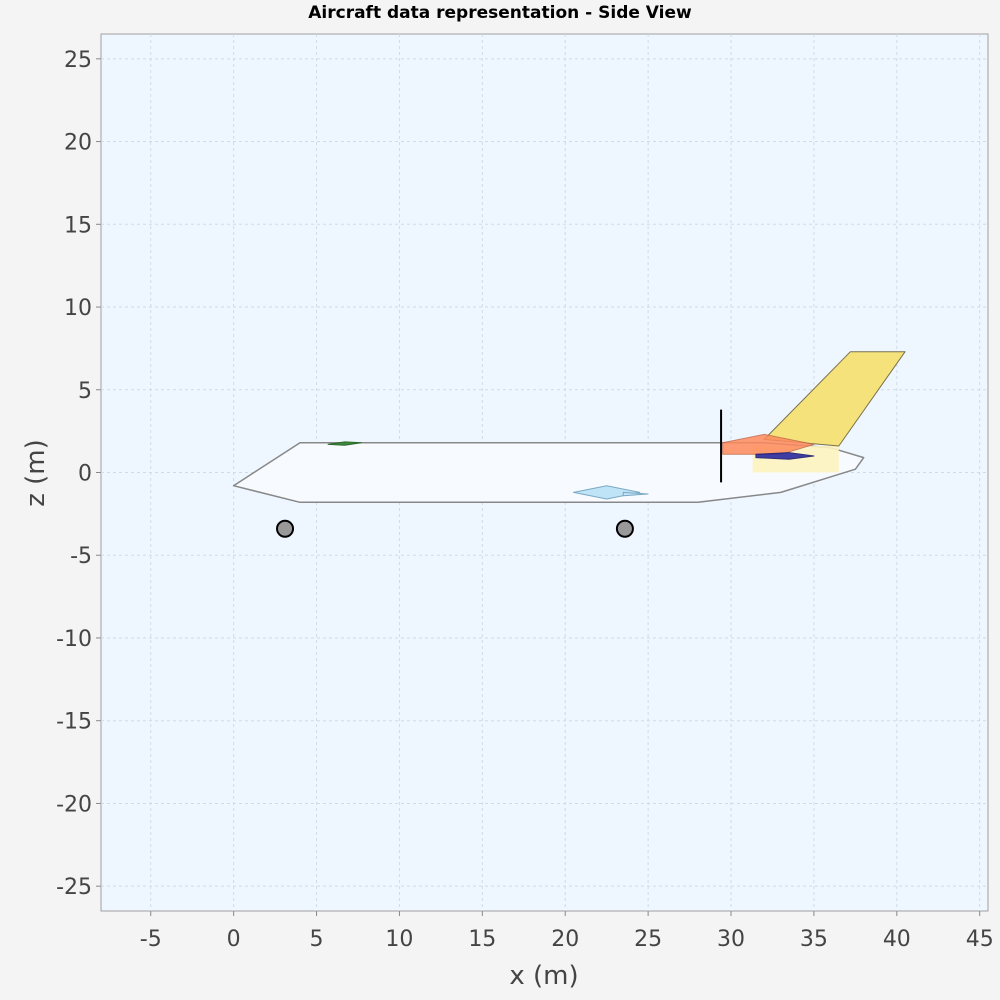 This screenshot has width=1000, height=1000. What do you see at coordinates (635, 494) in the screenshot?
I see `engine-exhaust` at bounding box center [635, 494].